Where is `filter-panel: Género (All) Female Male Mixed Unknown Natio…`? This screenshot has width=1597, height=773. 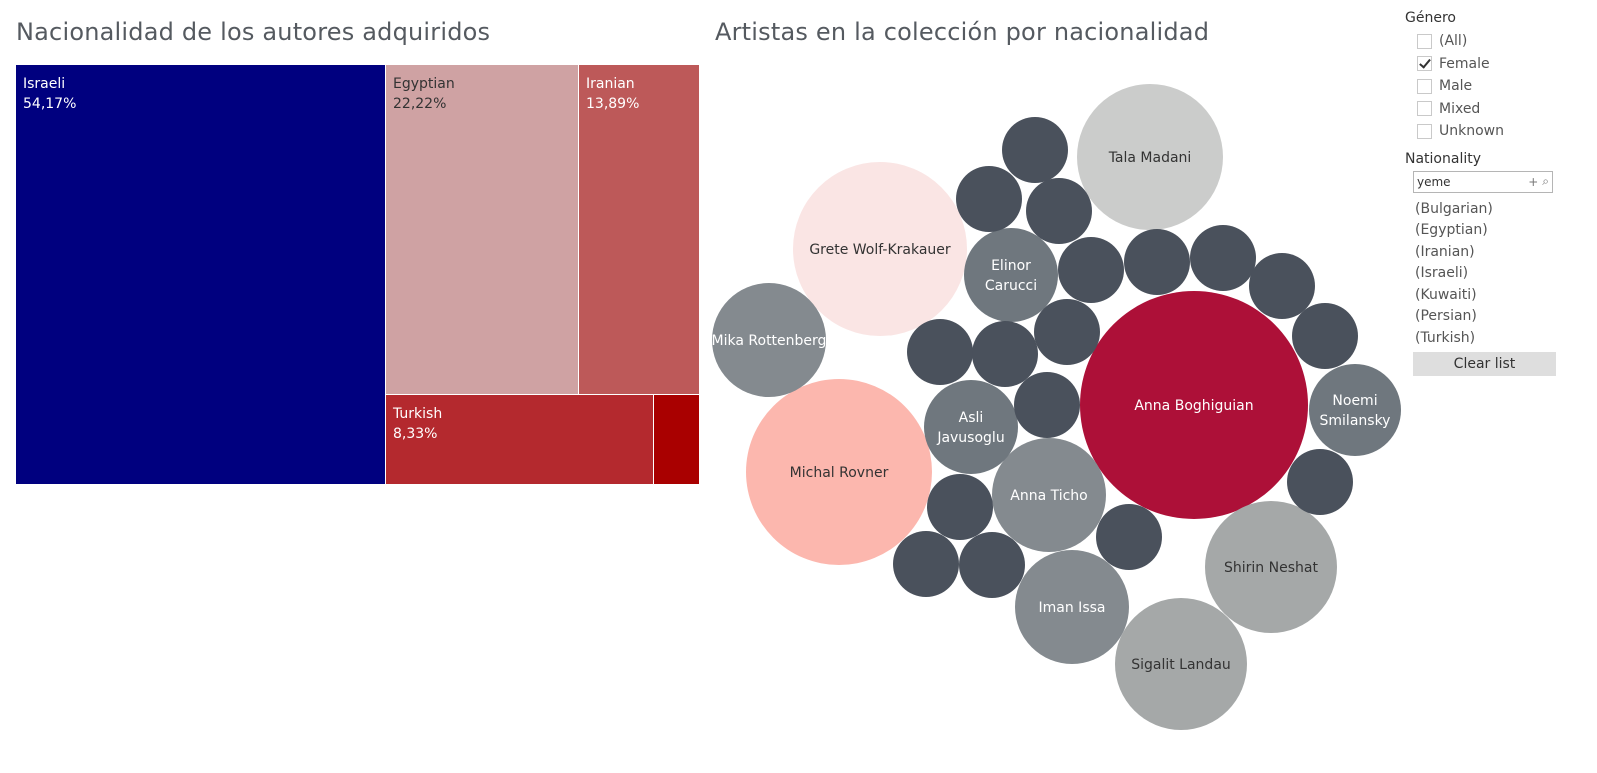
filter-panel: Género (All) Female Male Mixed Unknown Natio… is located at coordinates (1490, 193).